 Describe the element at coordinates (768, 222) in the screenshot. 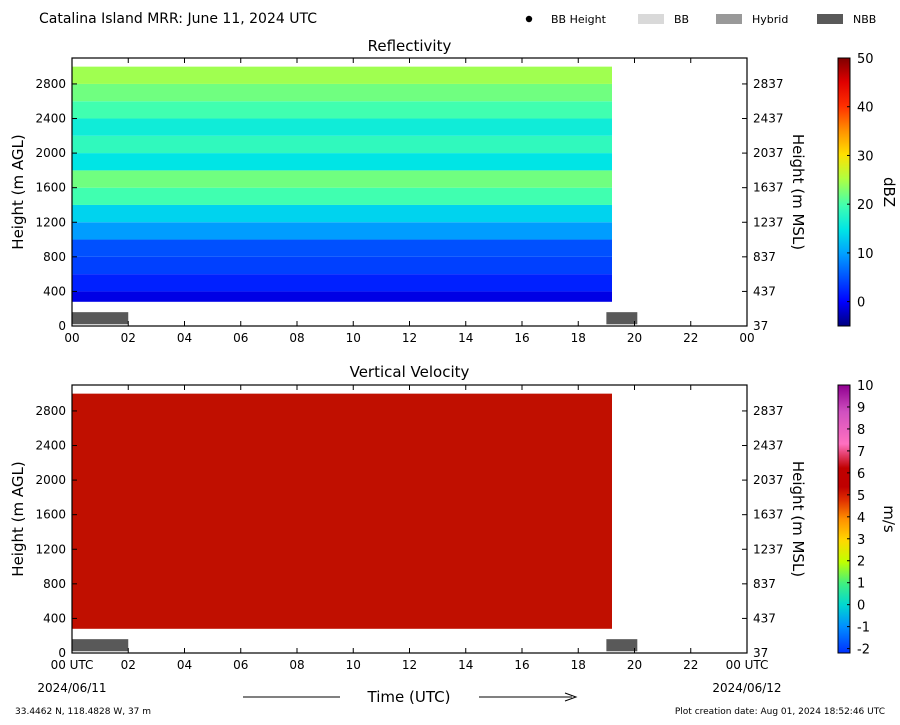

I see `y-tick-label-right: 1237` at that location.